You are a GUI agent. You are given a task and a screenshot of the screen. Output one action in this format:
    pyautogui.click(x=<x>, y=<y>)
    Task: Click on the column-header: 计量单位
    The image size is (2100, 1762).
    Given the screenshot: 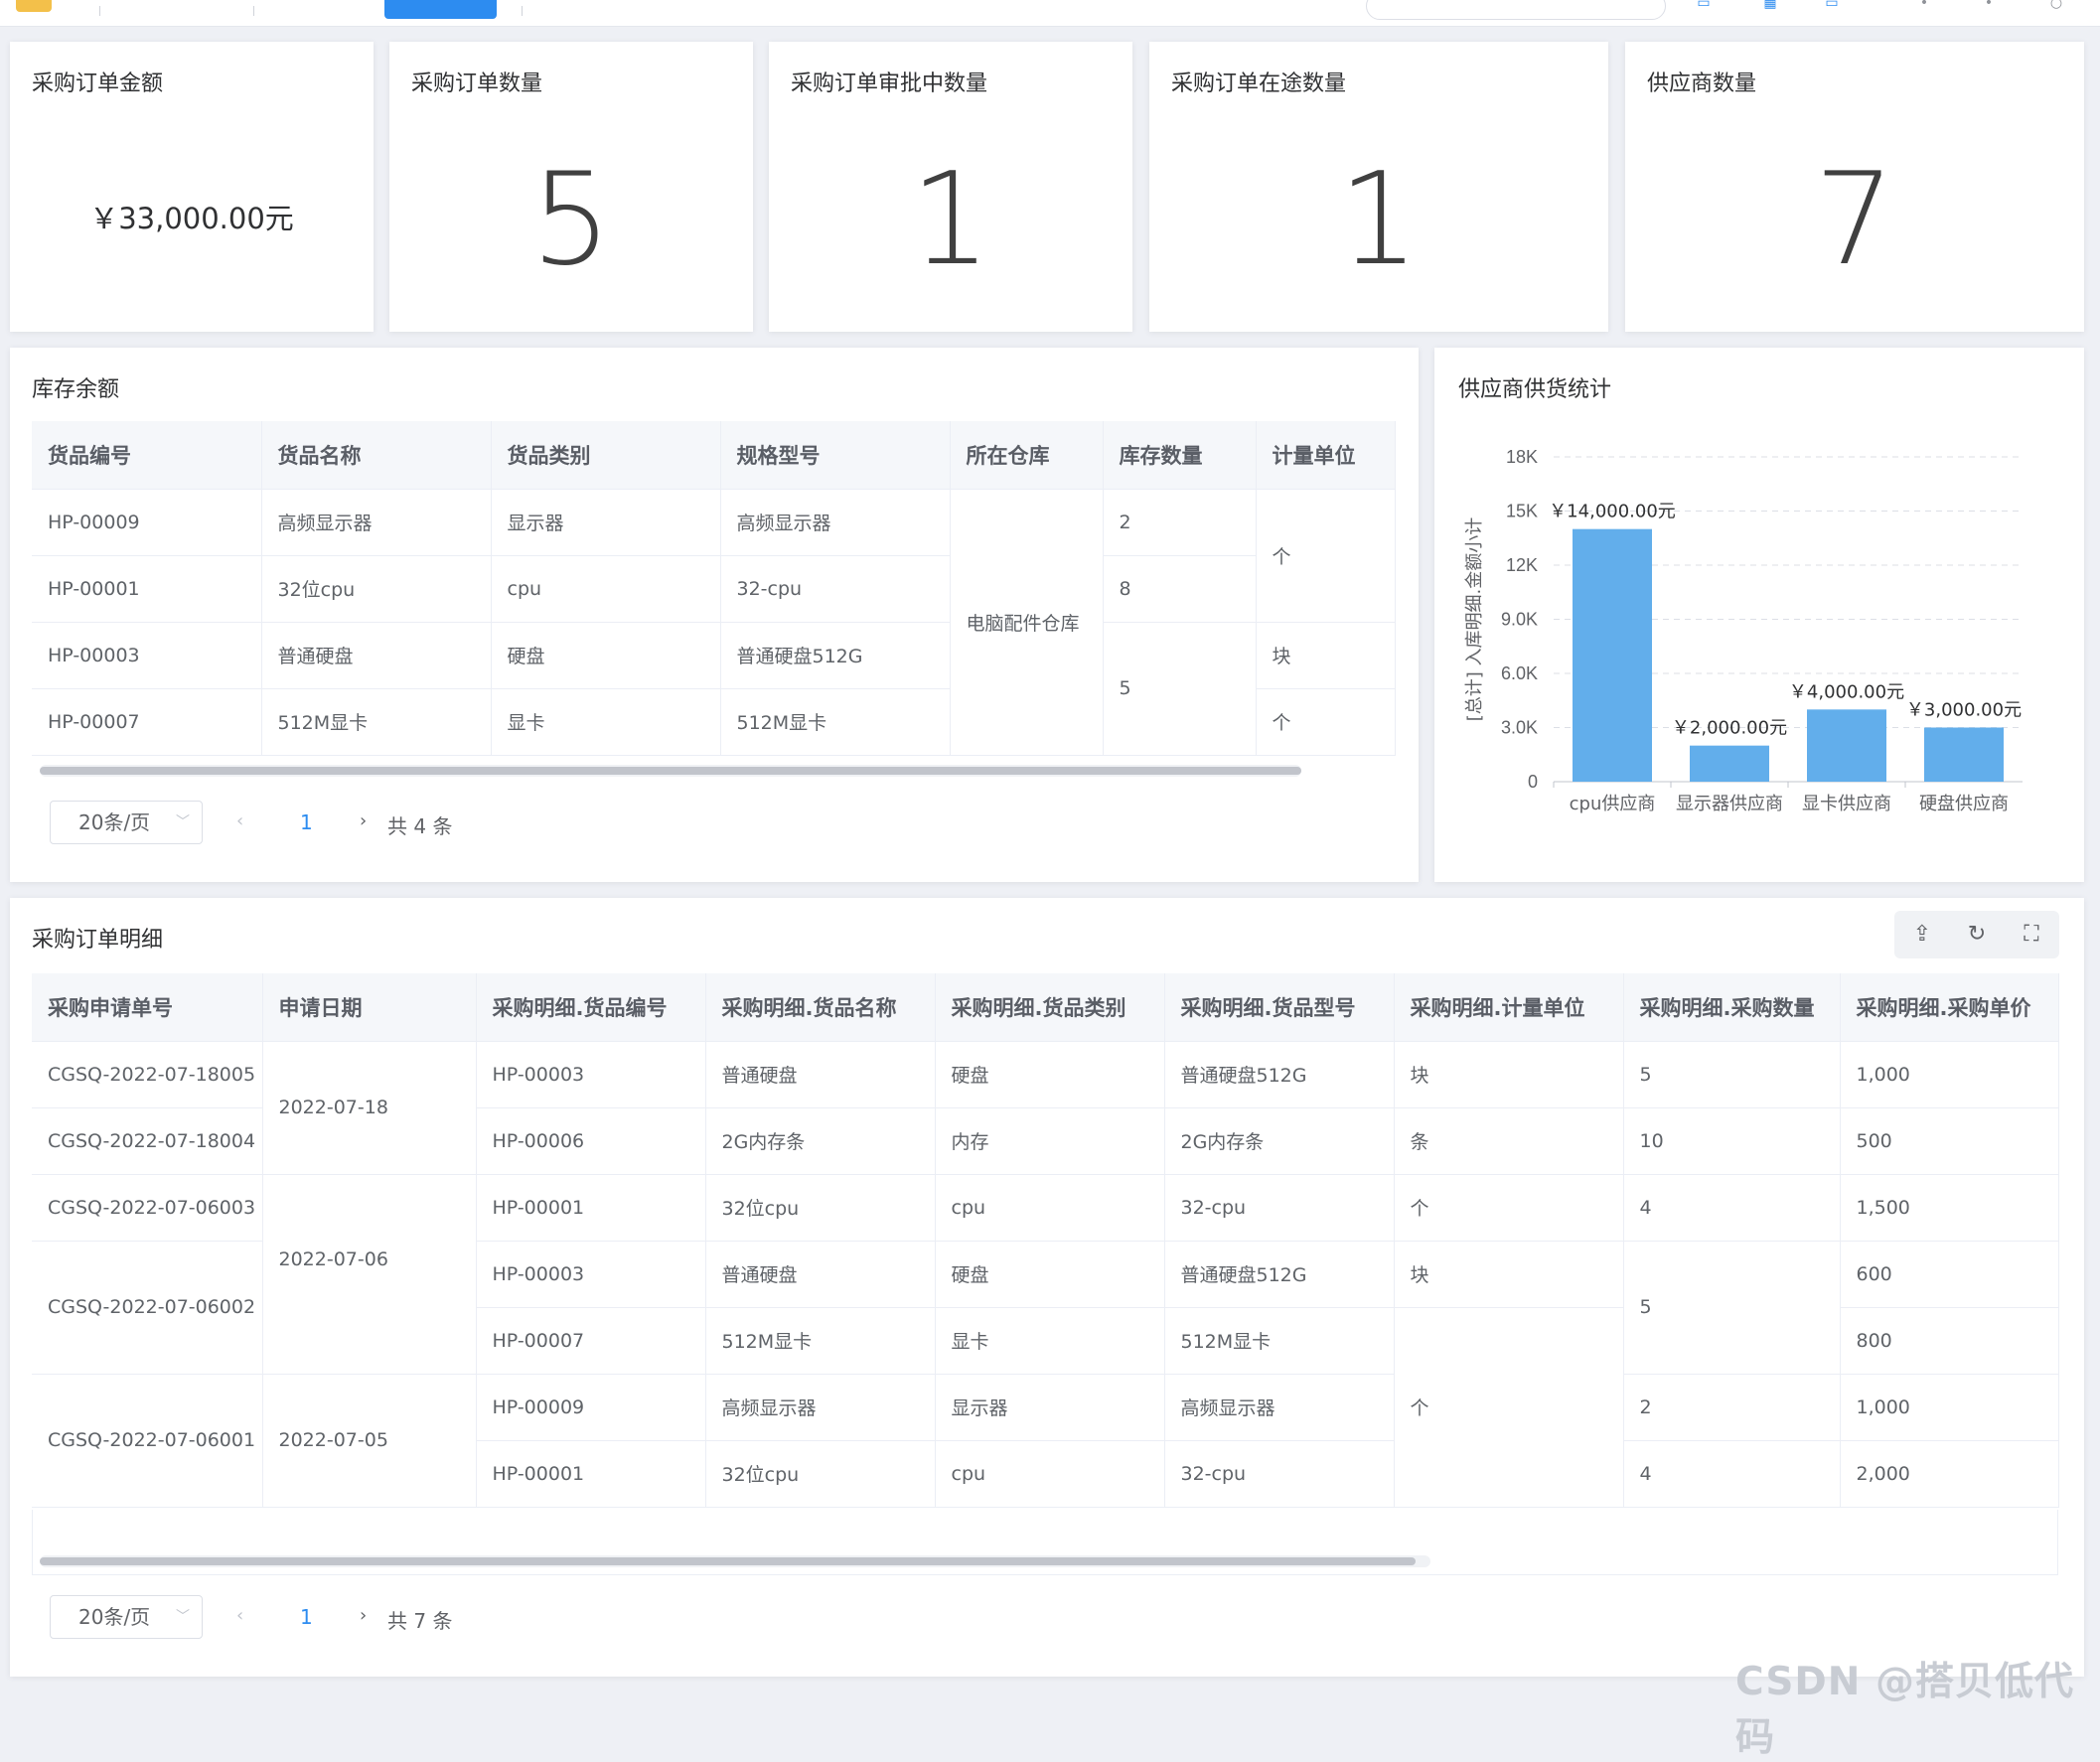 What is the action you would take?
    pyautogui.click(x=1326, y=455)
    